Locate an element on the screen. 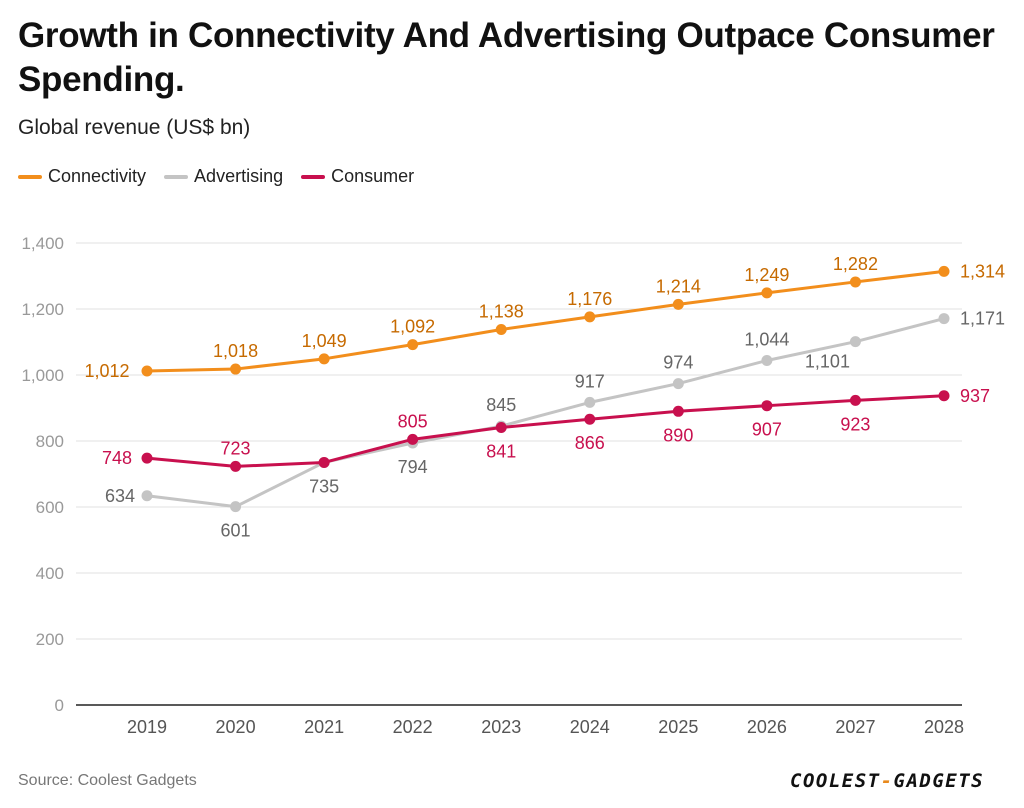  chart-subtitle: Global revenue (US$ bn) is located at coordinates (134, 127).